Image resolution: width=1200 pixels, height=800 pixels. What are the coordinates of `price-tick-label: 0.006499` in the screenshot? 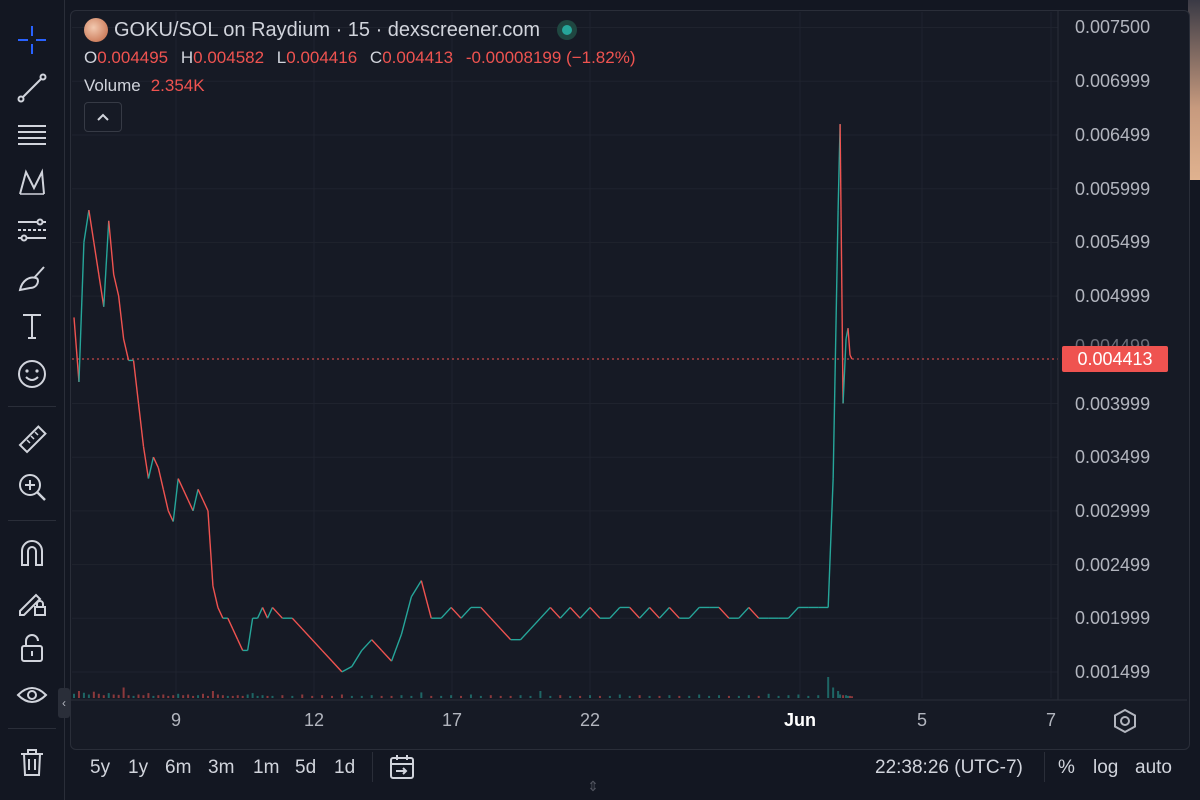 It's located at (1113, 135).